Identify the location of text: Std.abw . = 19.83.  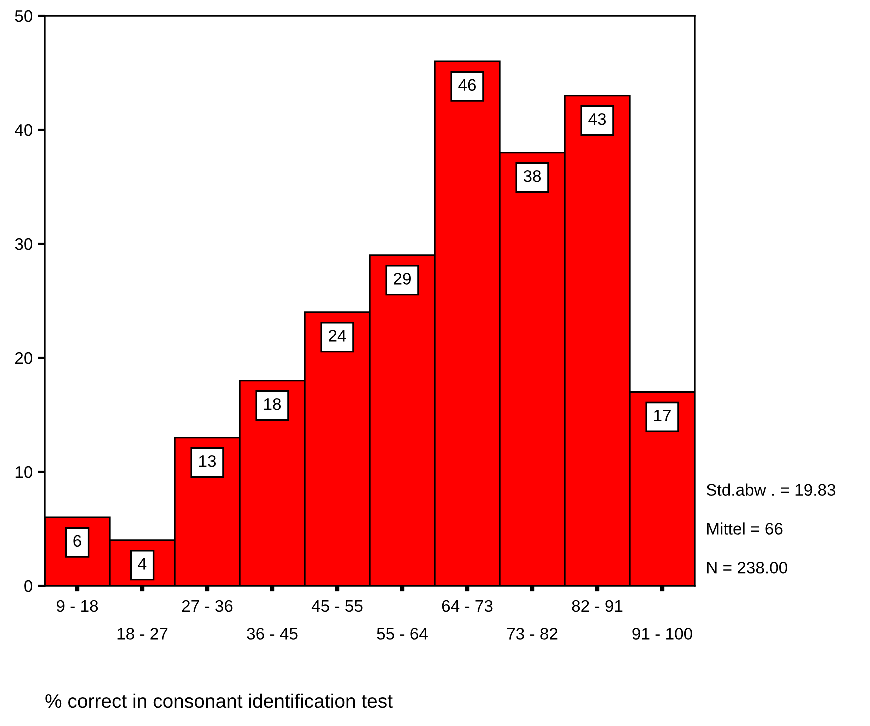
(771, 490).